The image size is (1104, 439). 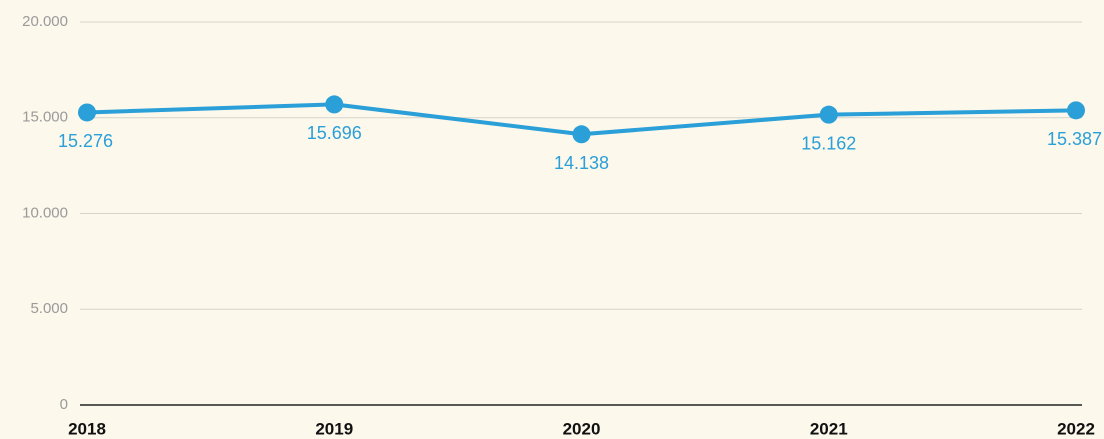 I want to click on y-tick-label: 20.000, so click(x=45, y=21).